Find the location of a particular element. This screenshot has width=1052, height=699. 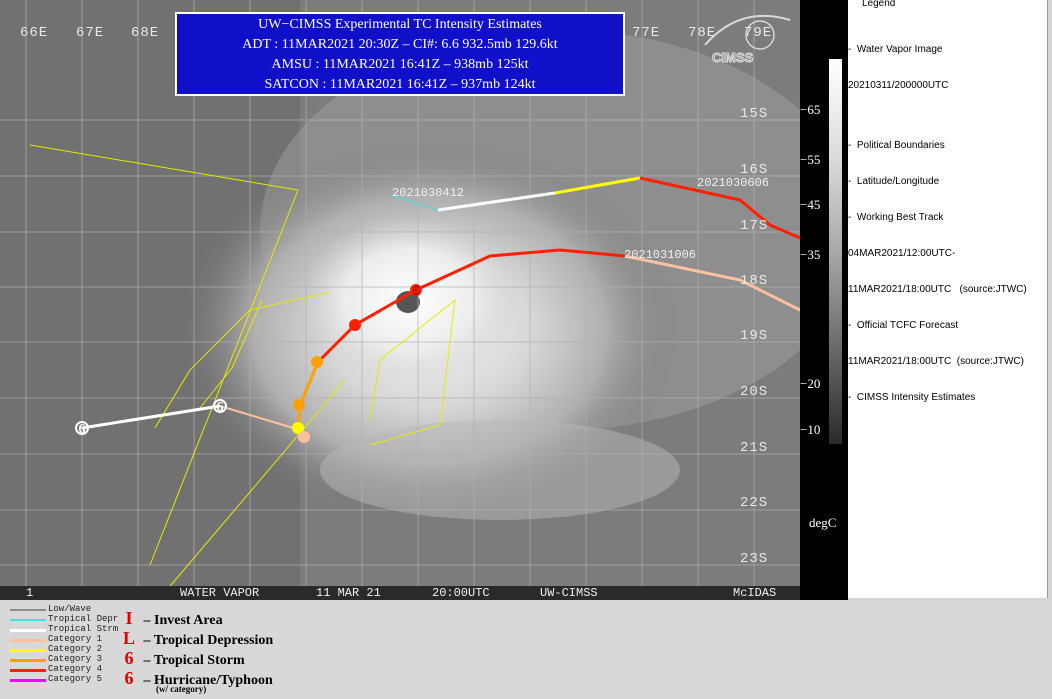

legend-track-label: Tropical Depr is located at coordinates (83, 619).